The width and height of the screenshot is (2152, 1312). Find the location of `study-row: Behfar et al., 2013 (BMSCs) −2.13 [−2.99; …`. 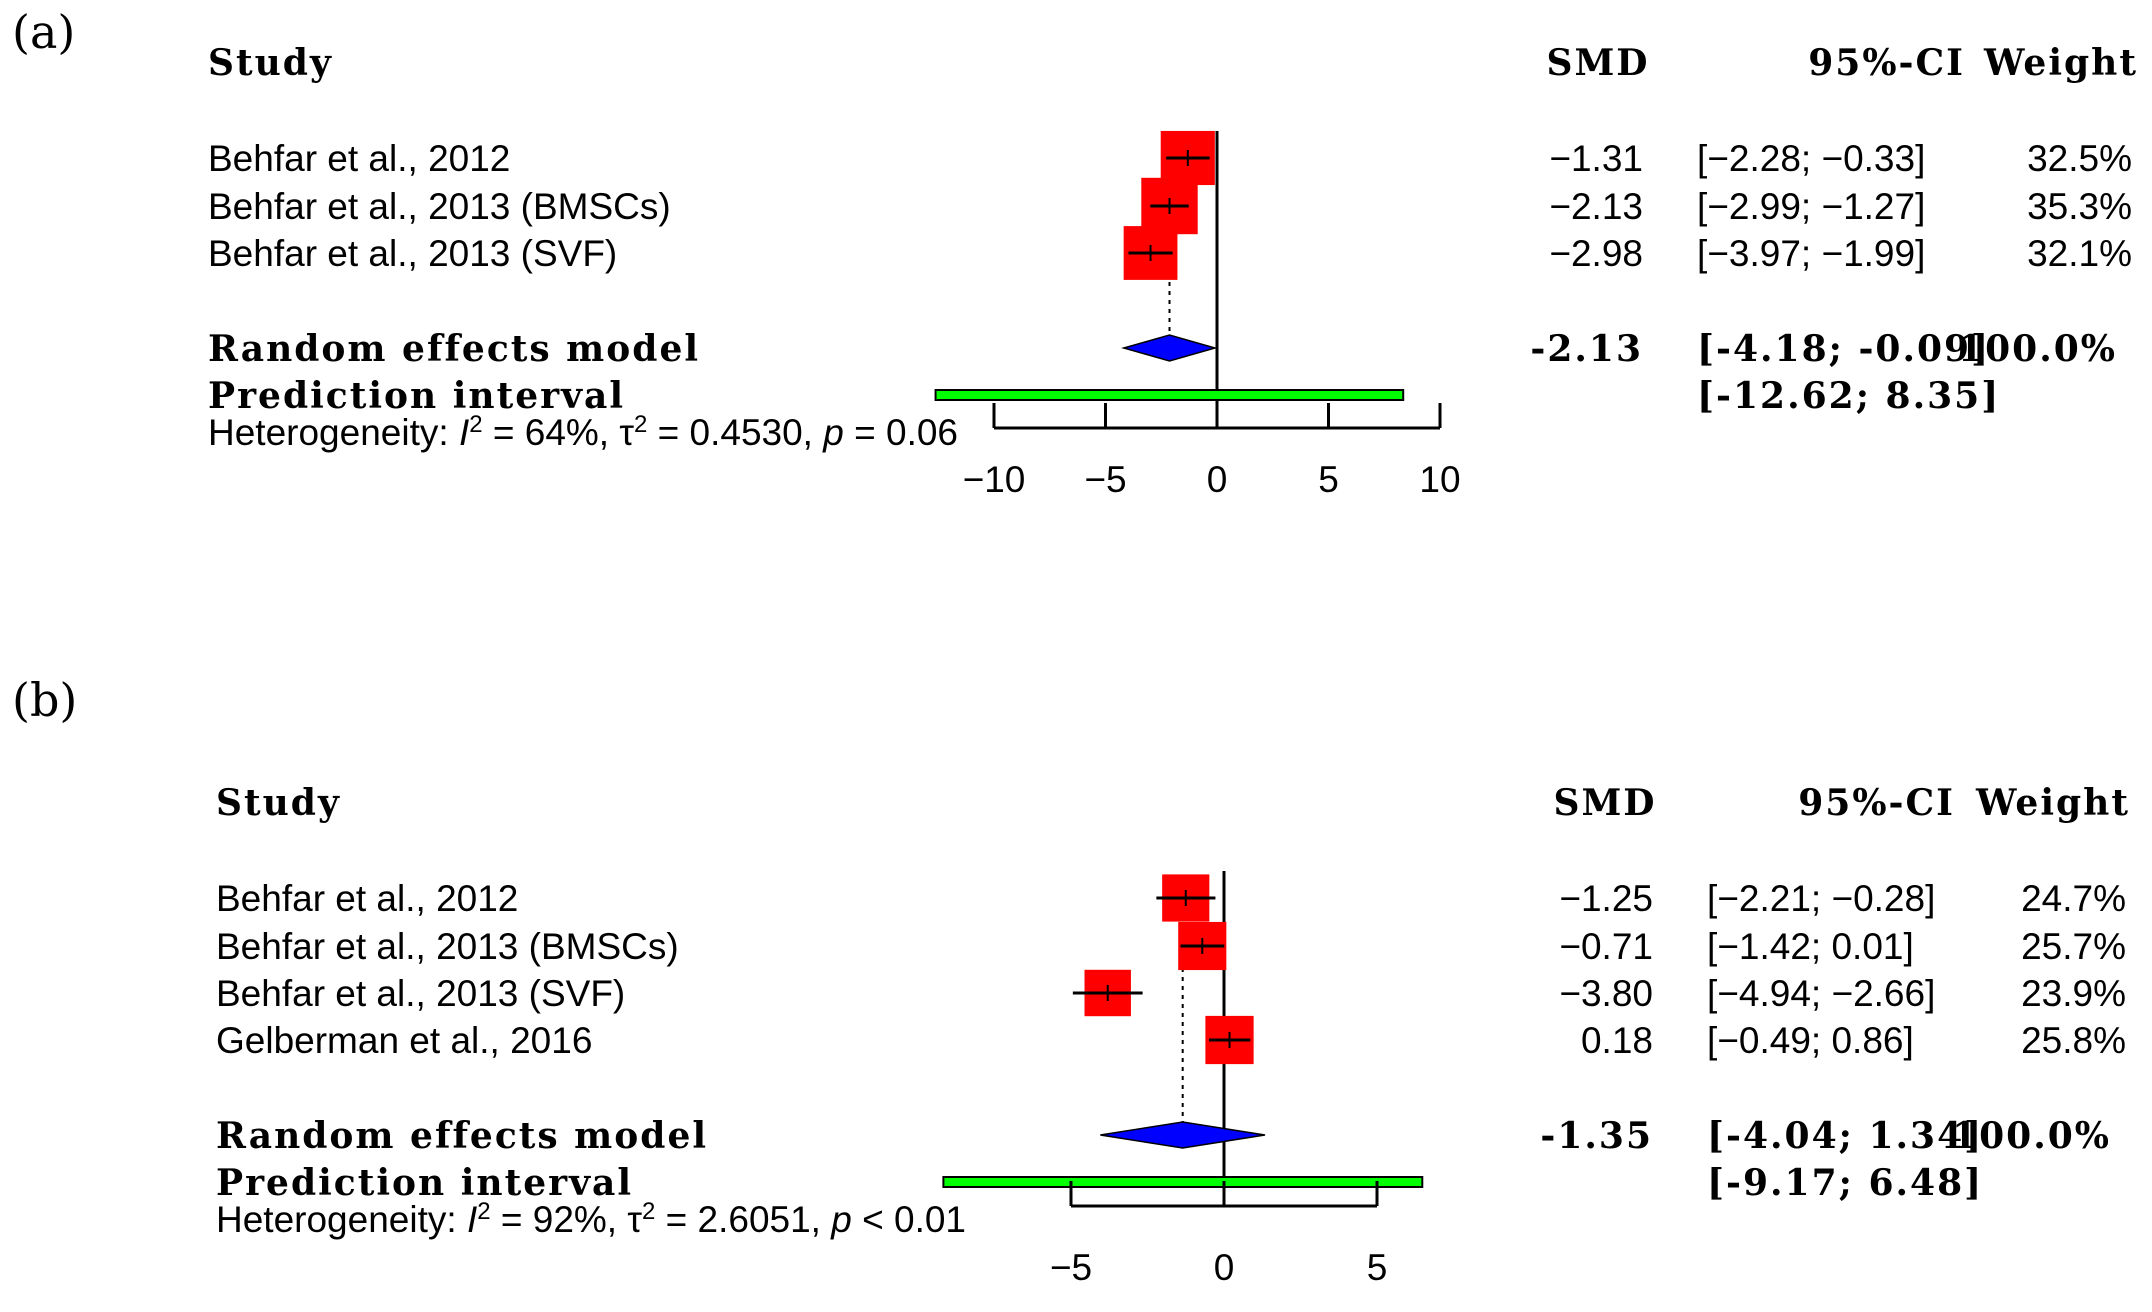

study-row: Behfar et al., 2013 (BMSCs) −2.13 [−2.99; … is located at coordinates (1170, 206).